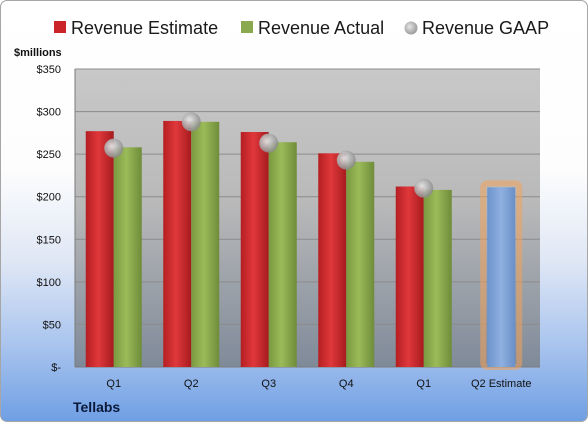  What do you see at coordinates (321, 28) in the screenshot?
I see `legend-label-revenue-actual: Revenue Actual` at bounding box center [321, 28].